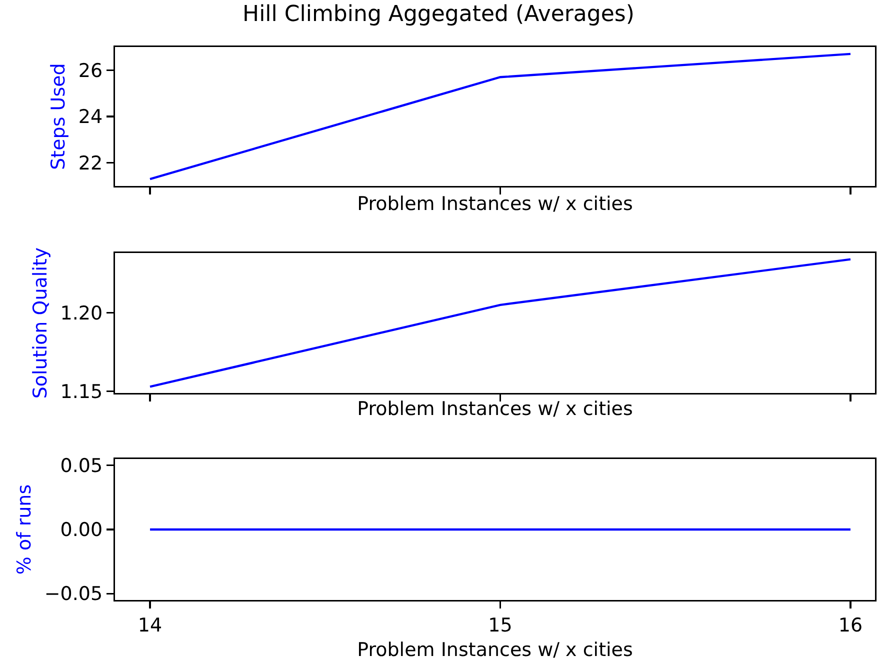 The height and width of the screenshot is (661, 877). Describe the element at coordinates (59, 116) in the screenshot. I see `y-axis-title: Steps Used` at that location.